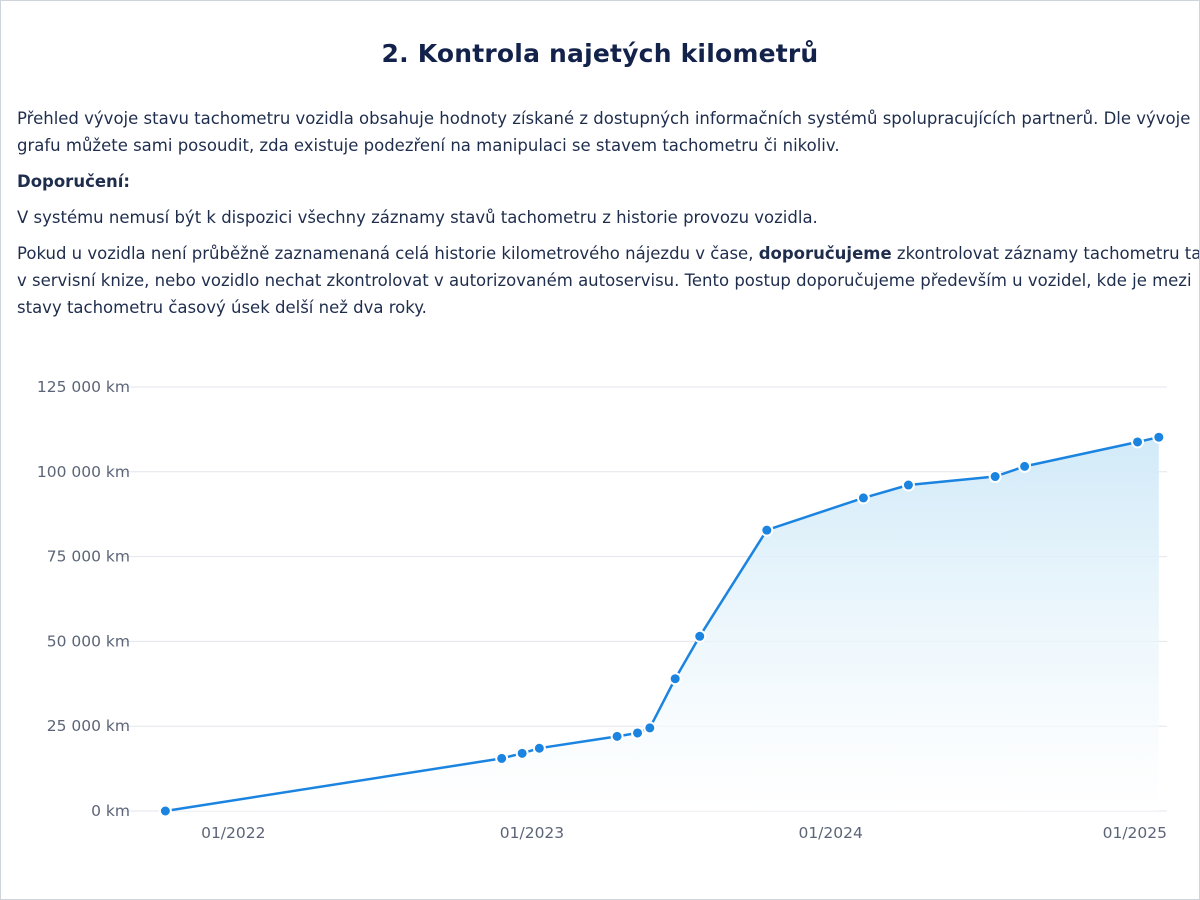 This screenshot has height=900, width=1200. What do you see at coordinates (830, 833) in the screenshot?
I see `x-tick-label: 01/2024` at bounding box center [830, 833].